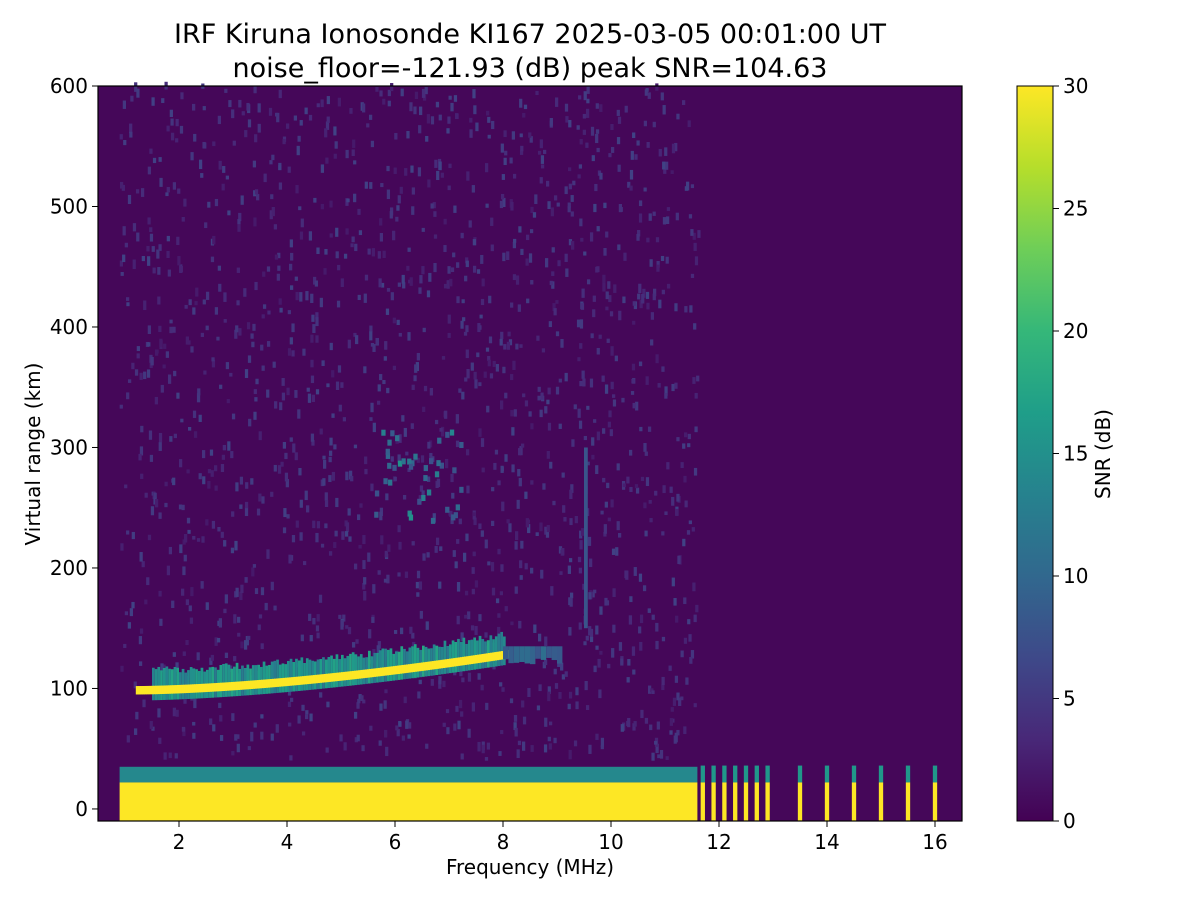 The width and height of the screenshot is (1200, 900). What do you see at coordinates (756, 774) in the screenshot?
I see `sparse-column-top` at bounding box center [756, 774].